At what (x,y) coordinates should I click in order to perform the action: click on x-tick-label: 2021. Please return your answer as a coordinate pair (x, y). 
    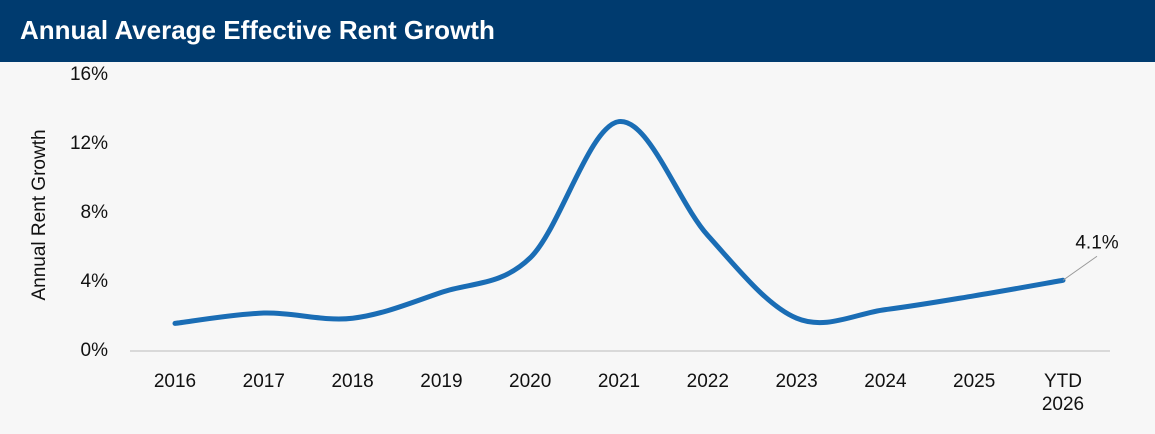
    Looking at the image, I should click on (619, 381).